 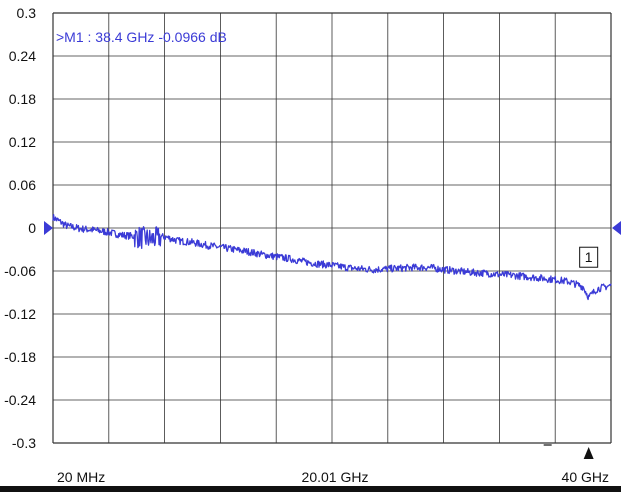 What do you see at coordinates (571, 352) in the screenshot?
I see `marker-1: 1` at bounding box center [571, 352].